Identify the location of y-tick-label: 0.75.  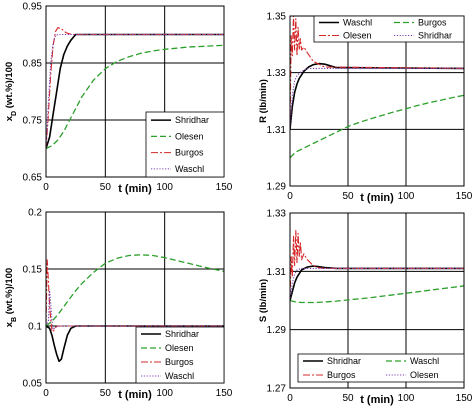
(33, 121).